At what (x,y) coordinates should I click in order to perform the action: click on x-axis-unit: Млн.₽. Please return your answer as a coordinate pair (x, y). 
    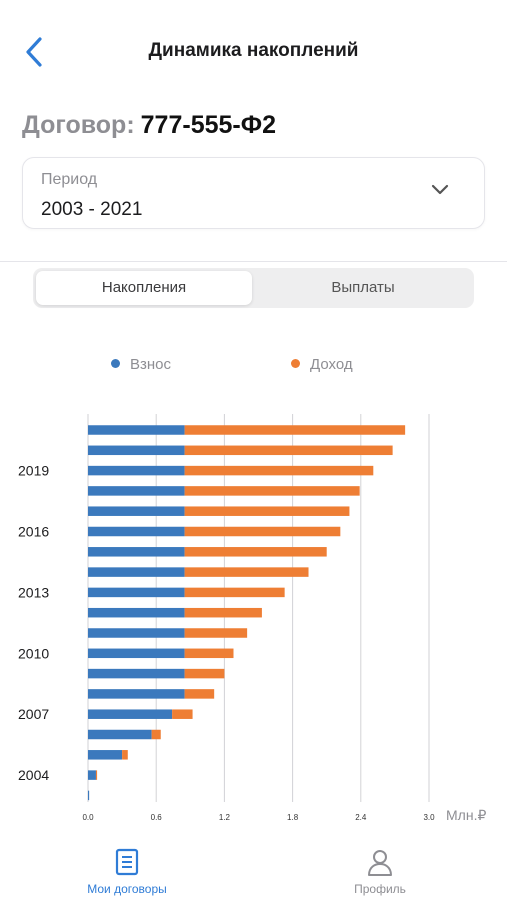
    Looking at the image, I should click on (466, 815).